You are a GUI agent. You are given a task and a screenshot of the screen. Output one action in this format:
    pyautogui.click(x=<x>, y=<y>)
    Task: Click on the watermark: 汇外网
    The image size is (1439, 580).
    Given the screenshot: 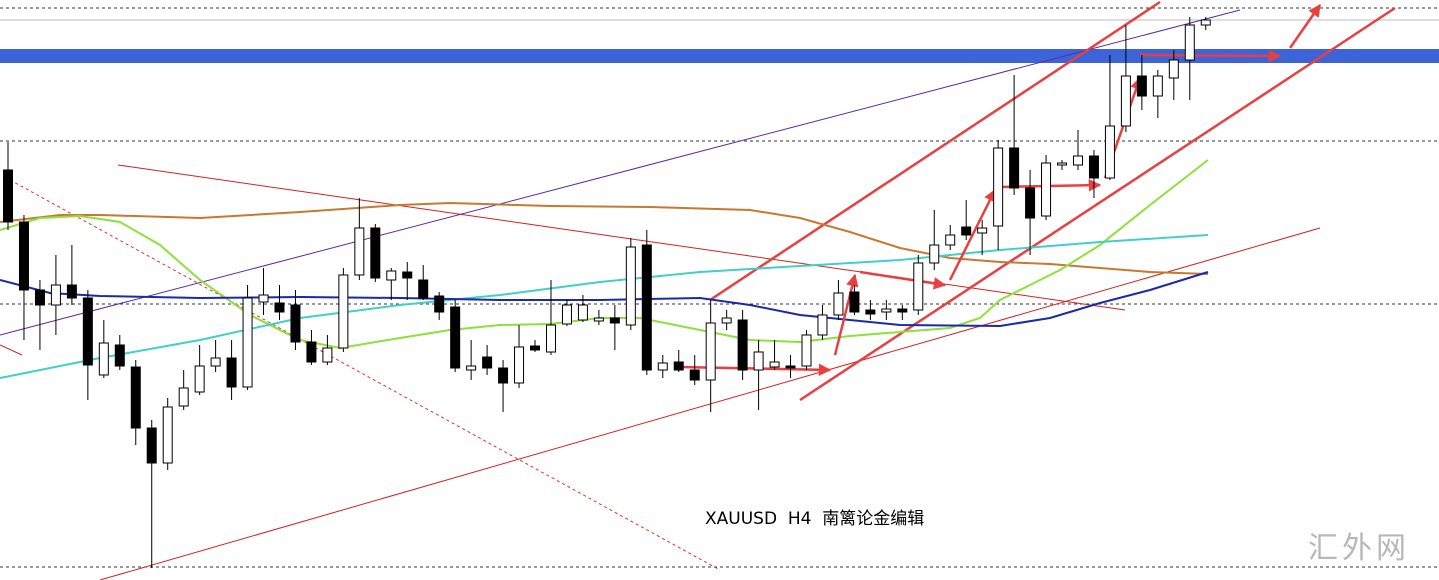 What is the action you would take?
    pyautogui.click(x=1359, y=548)
    